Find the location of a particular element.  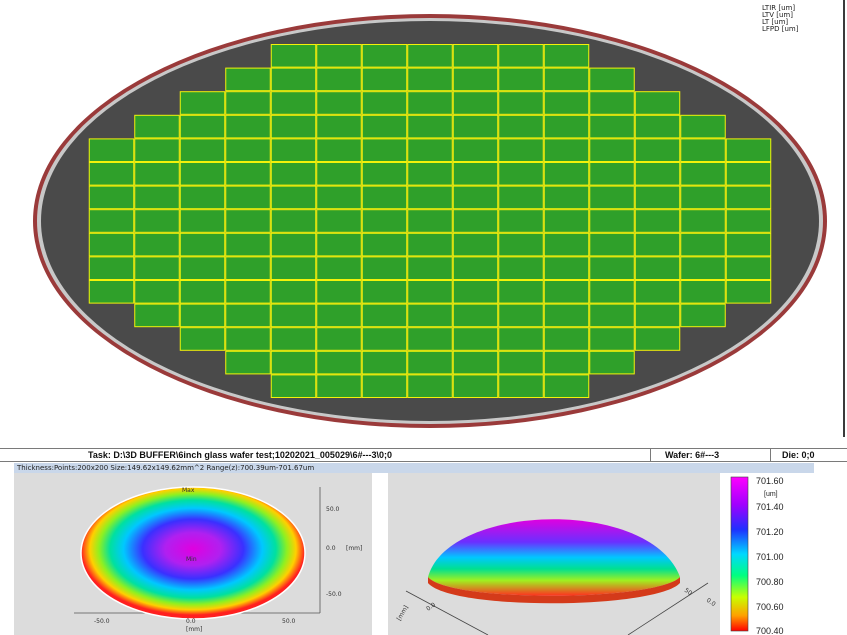

thickness-3d-plot: [mm] 0.0 50 0.0 is located at coordinates (554, 554).